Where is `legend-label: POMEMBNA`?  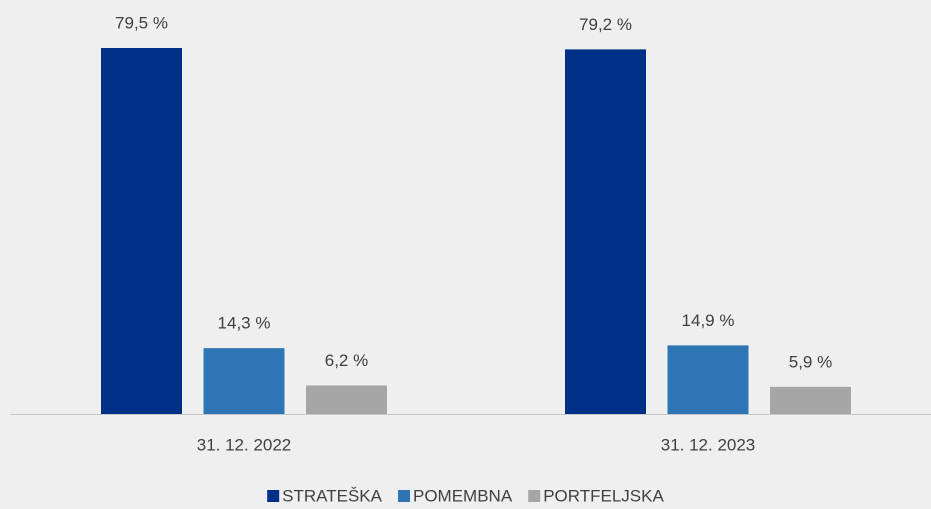 legend-label: POMEMBNA is located at coordinates (463, 495).